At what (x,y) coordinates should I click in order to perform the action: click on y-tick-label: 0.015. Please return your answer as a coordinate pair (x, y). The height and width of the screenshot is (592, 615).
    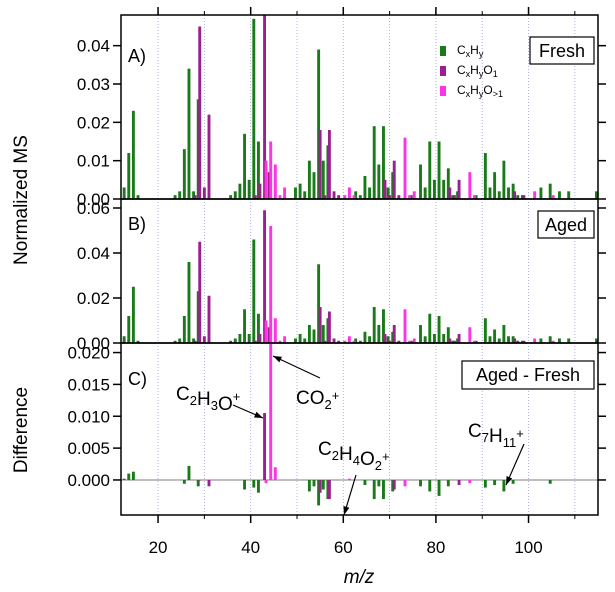
    Looking at the image, I should click on (88, 384).